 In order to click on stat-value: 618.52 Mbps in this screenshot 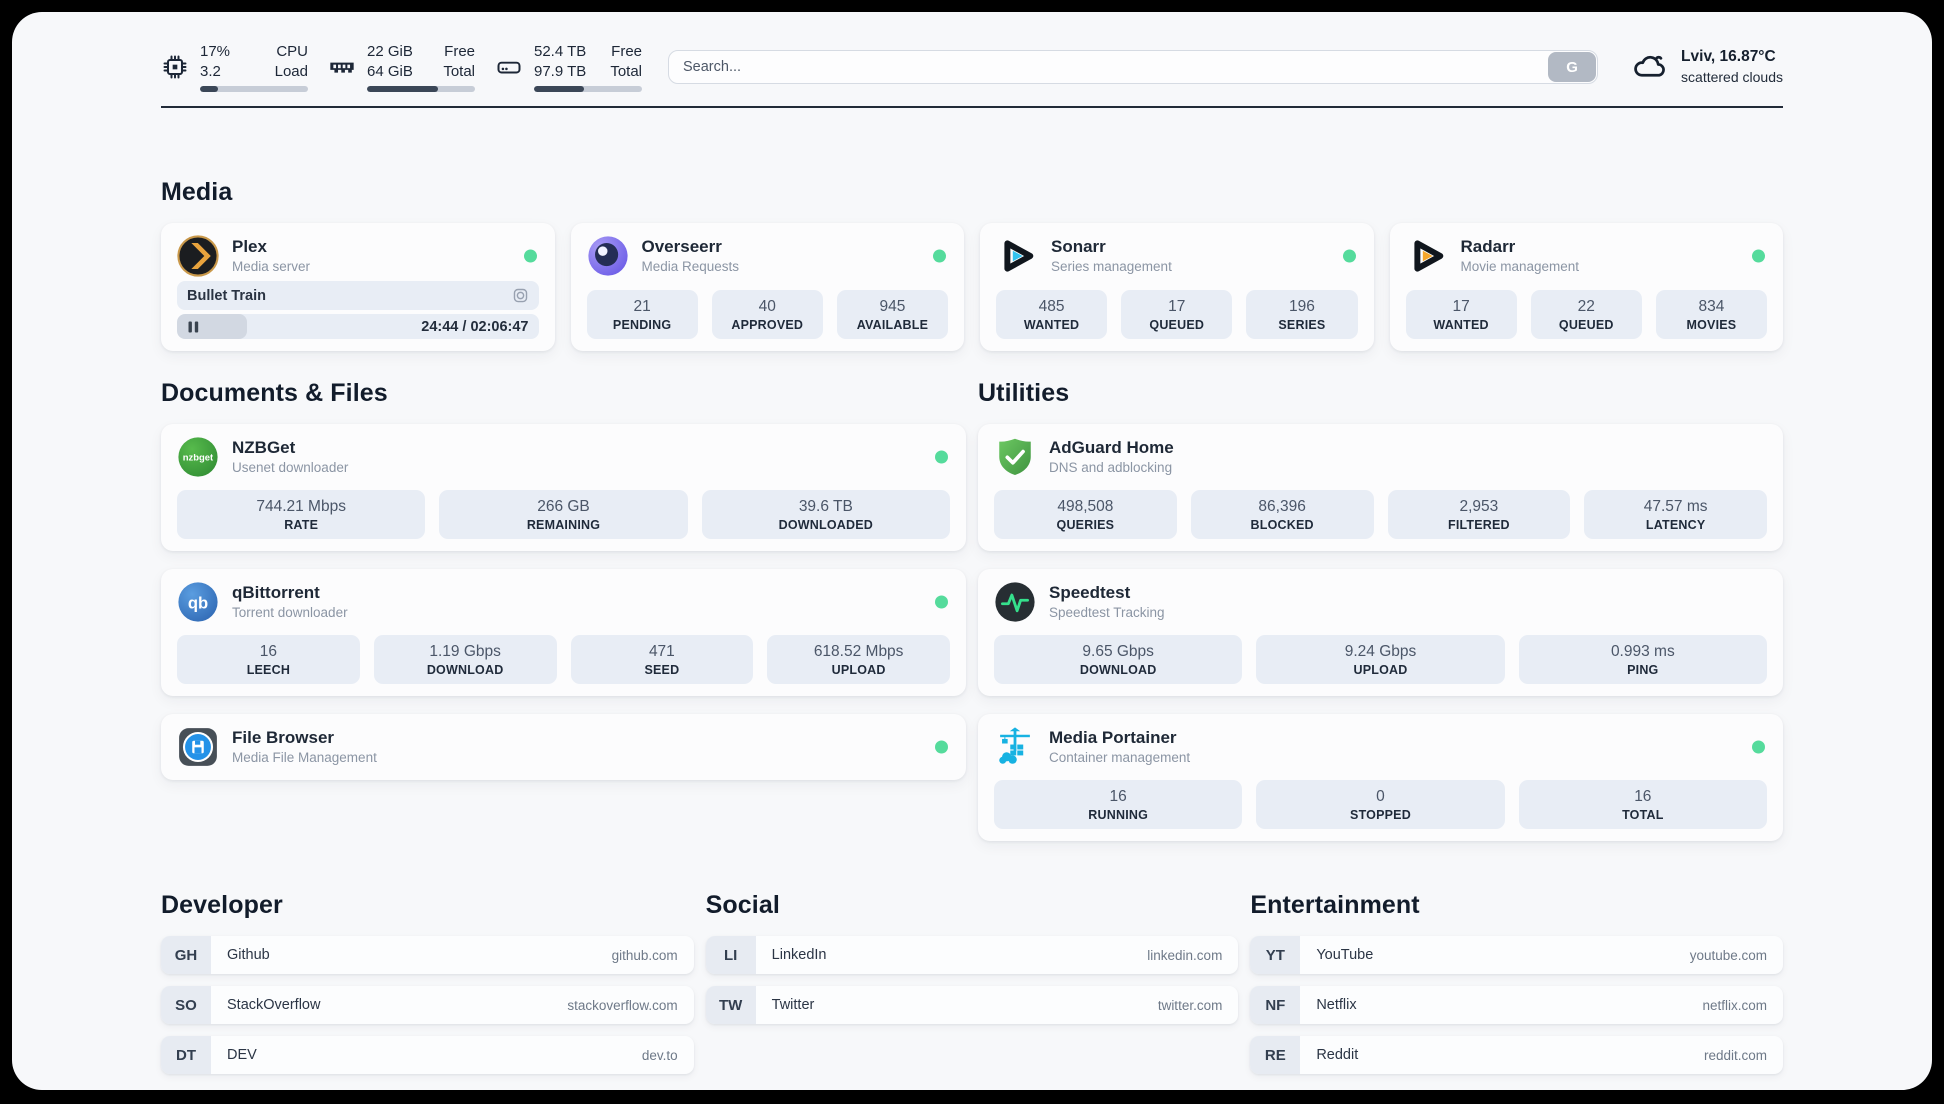, I will do `click(858, 651)`.